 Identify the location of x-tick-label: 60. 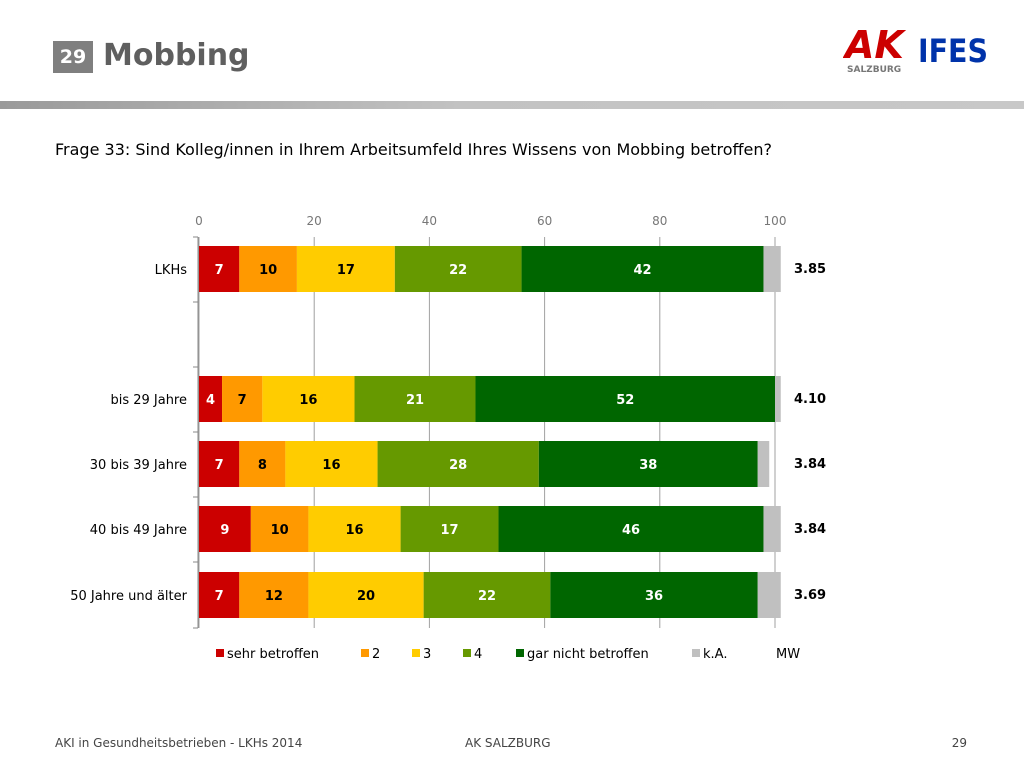
(544, 221).